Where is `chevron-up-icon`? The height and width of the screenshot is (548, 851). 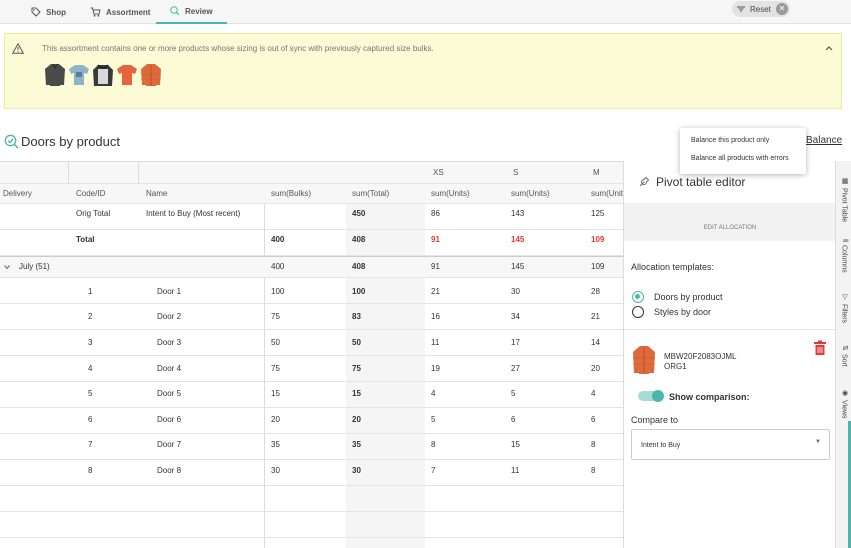 chevron-up-icon is located at coordinates (829, 48).